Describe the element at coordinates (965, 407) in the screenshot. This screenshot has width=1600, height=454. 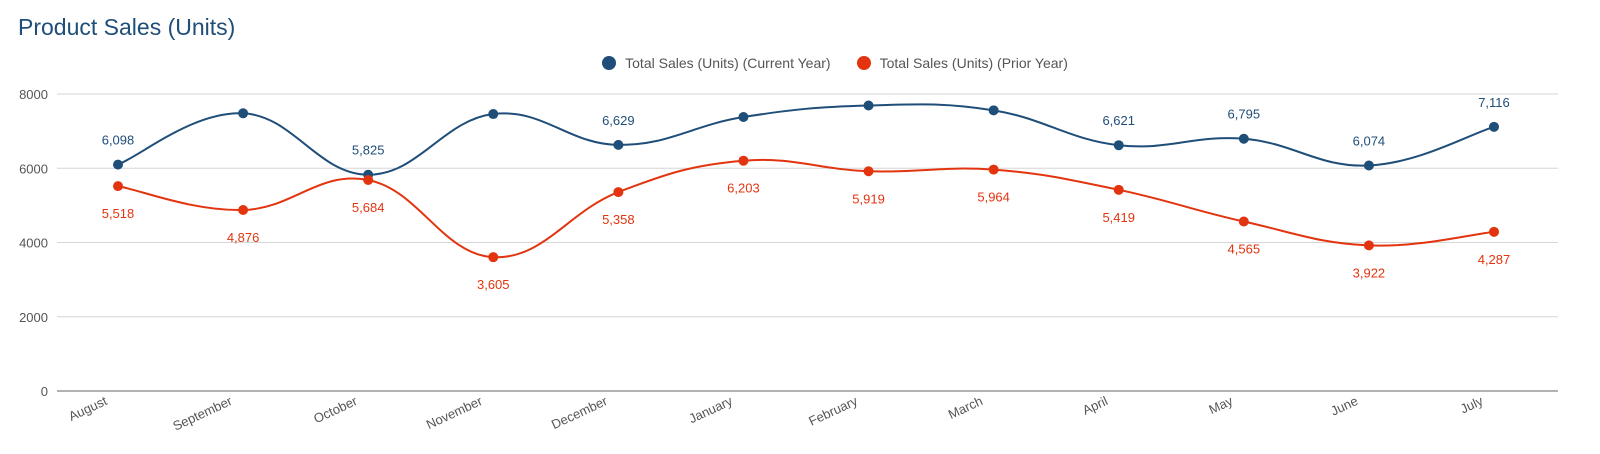
I see `x-tick-label: March` at that location.